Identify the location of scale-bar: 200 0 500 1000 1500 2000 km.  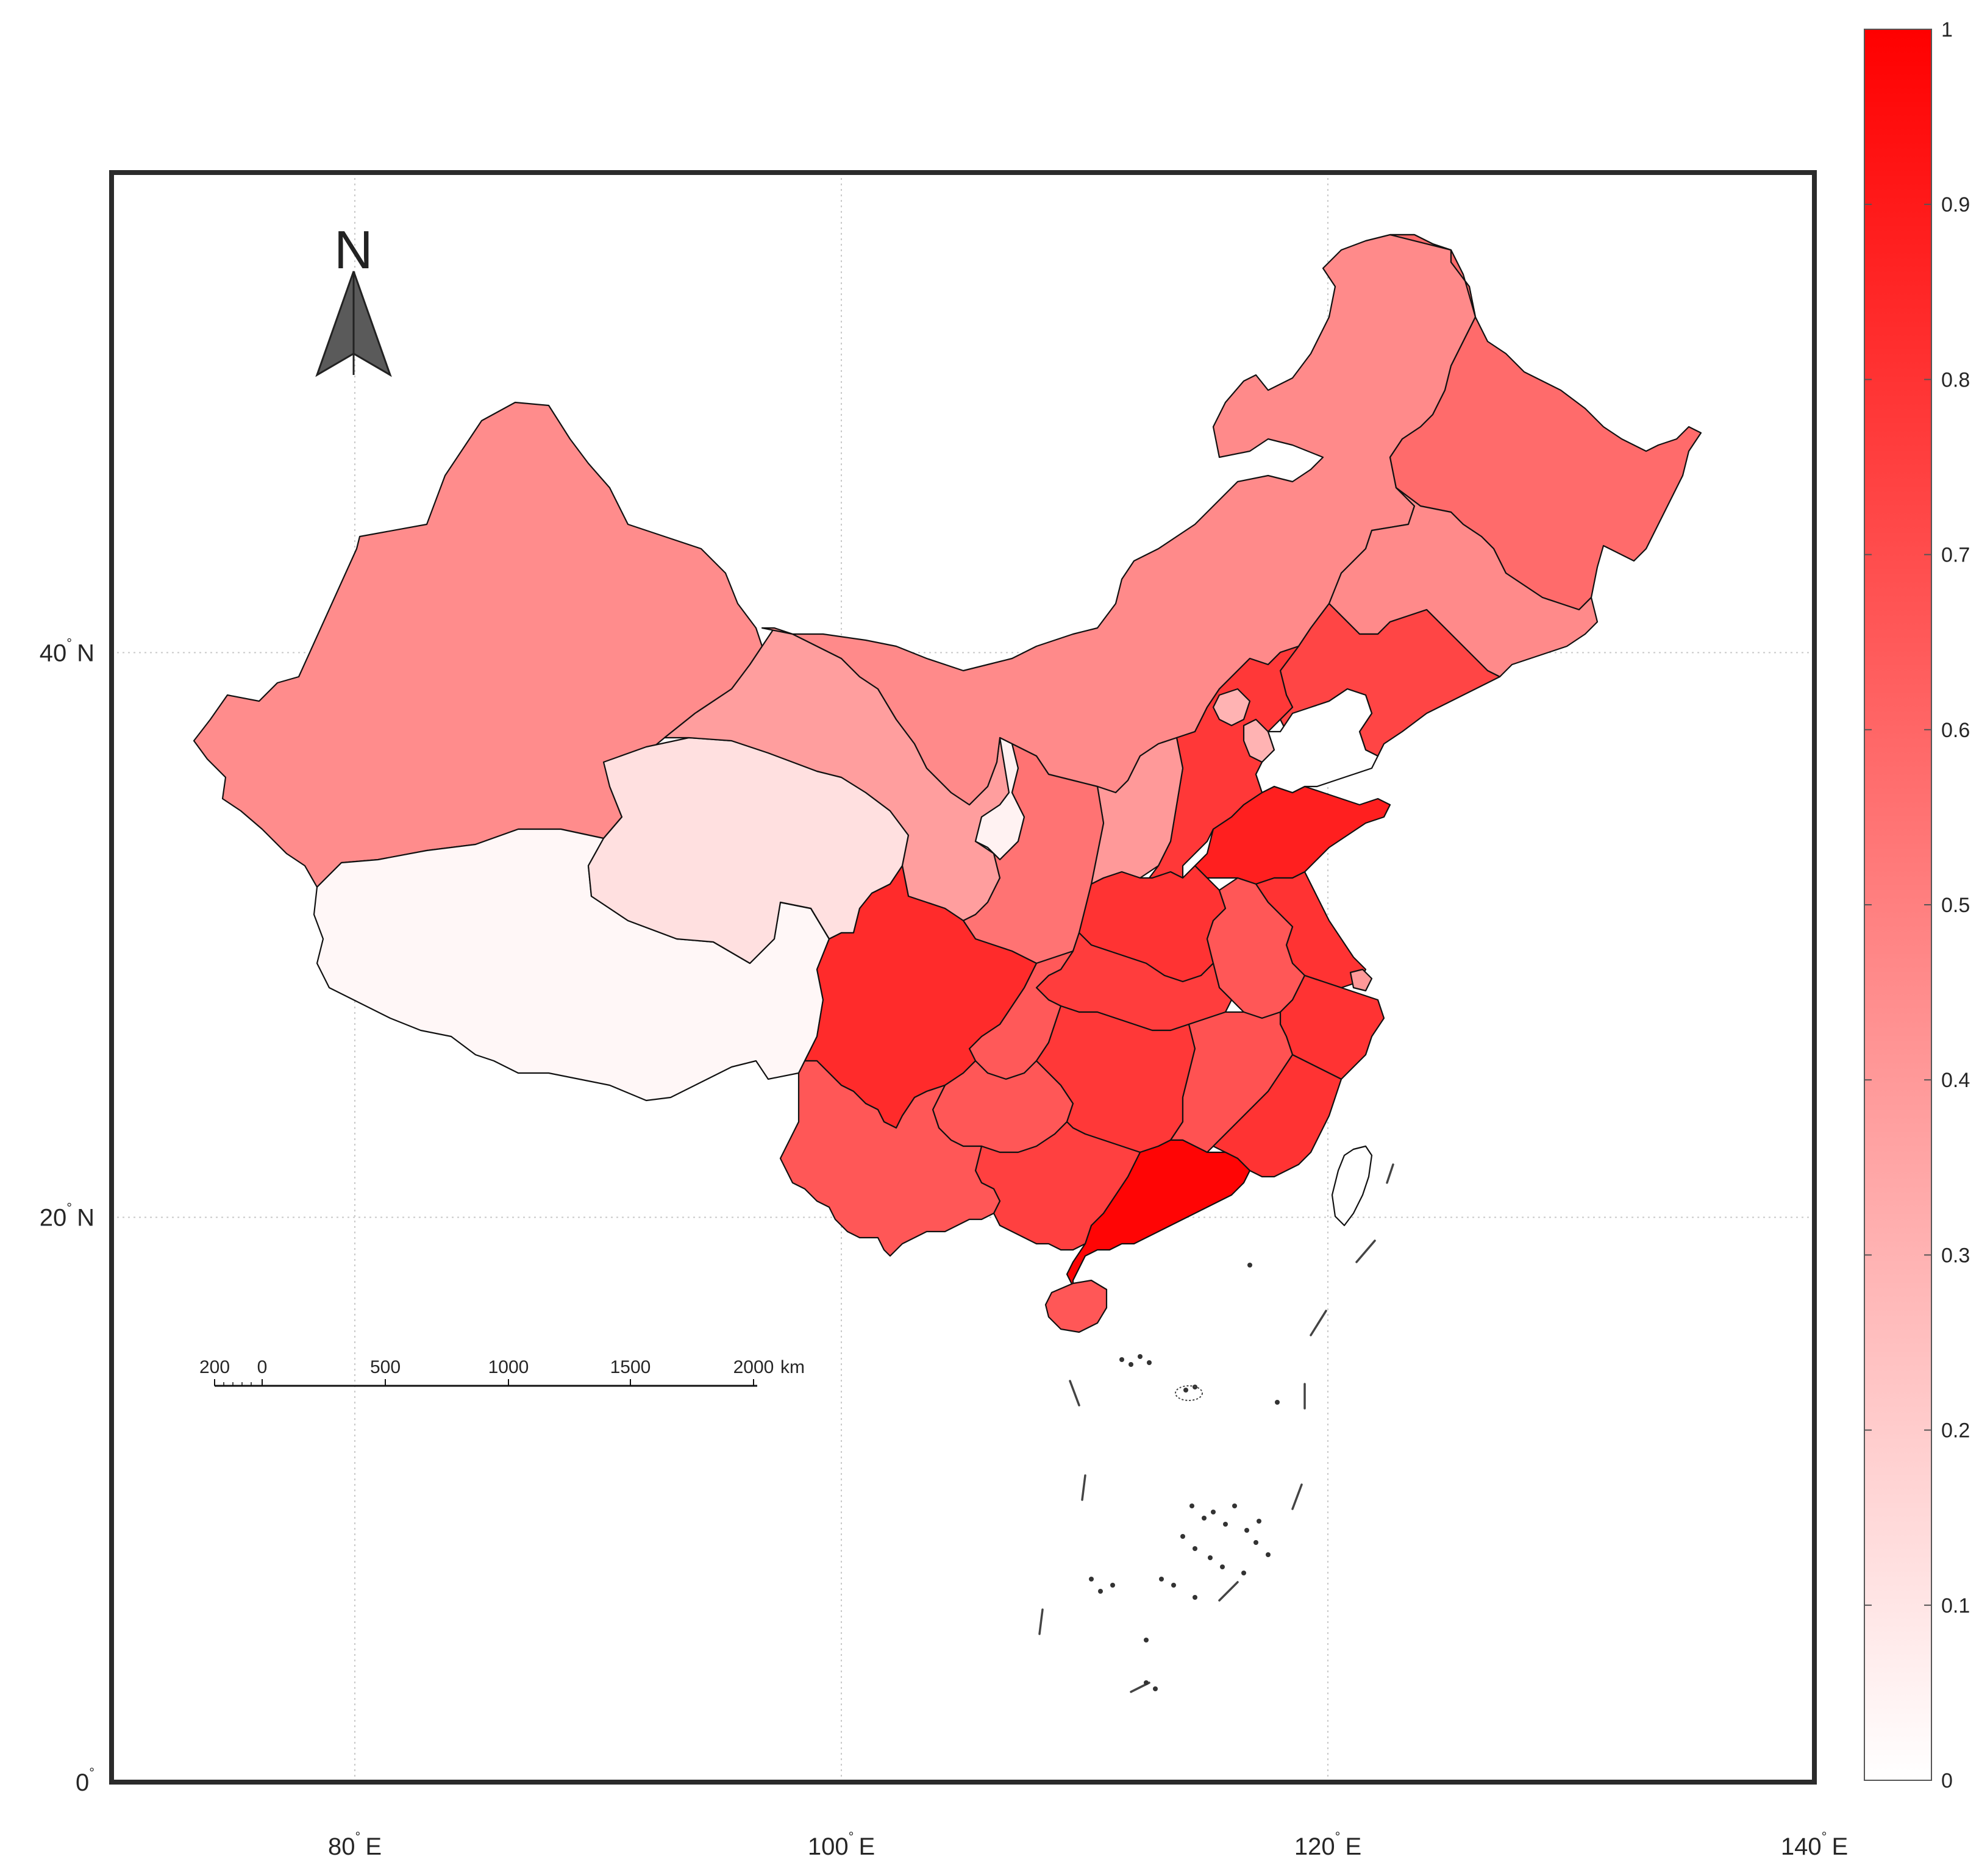
(502, 1372).